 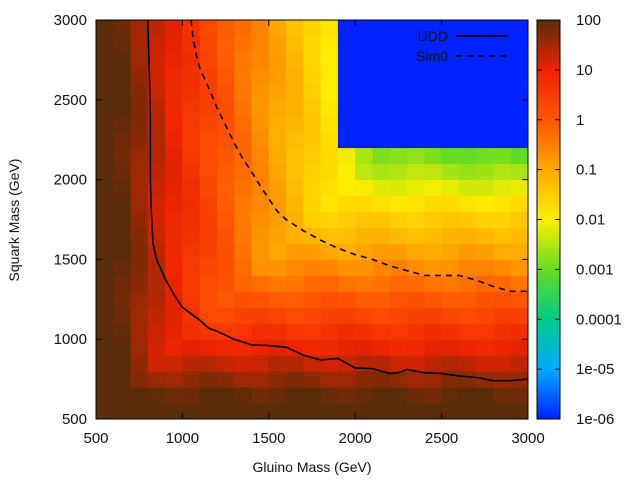 I want to click on x-tick-label: 500, so click(x=95, y=438).